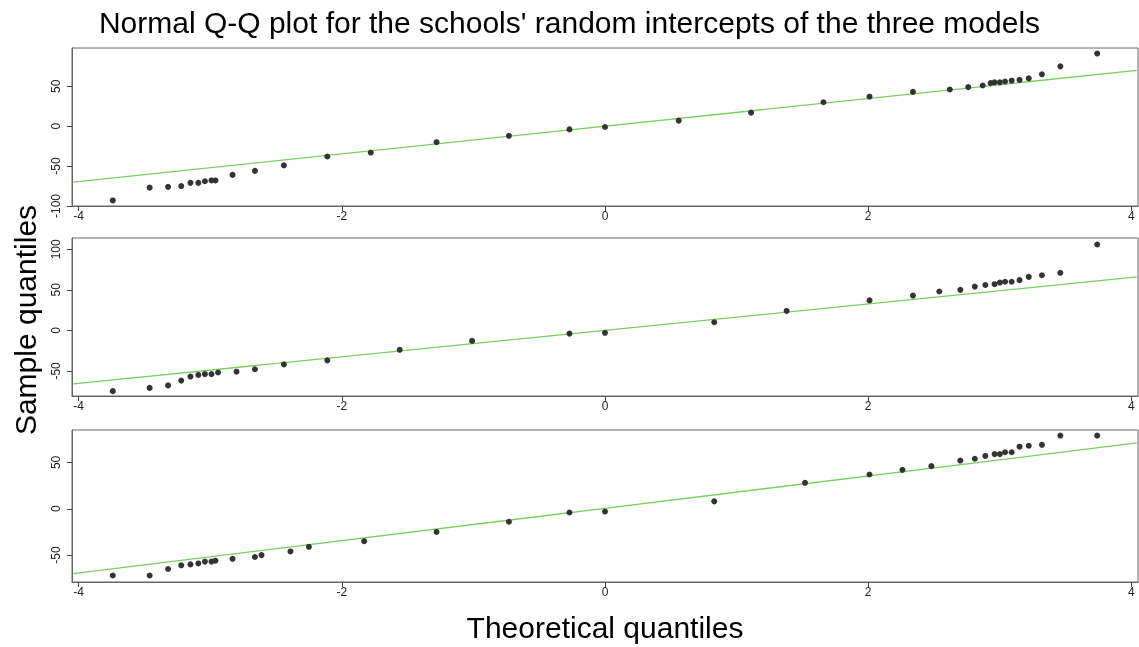 The width and height of the screenshot is (1139, 647). What do you see at coordinates (605, 627) in the screenshot?
I see `x-axis-title: Theoretical quantiles` at bounding box center [605, 627].